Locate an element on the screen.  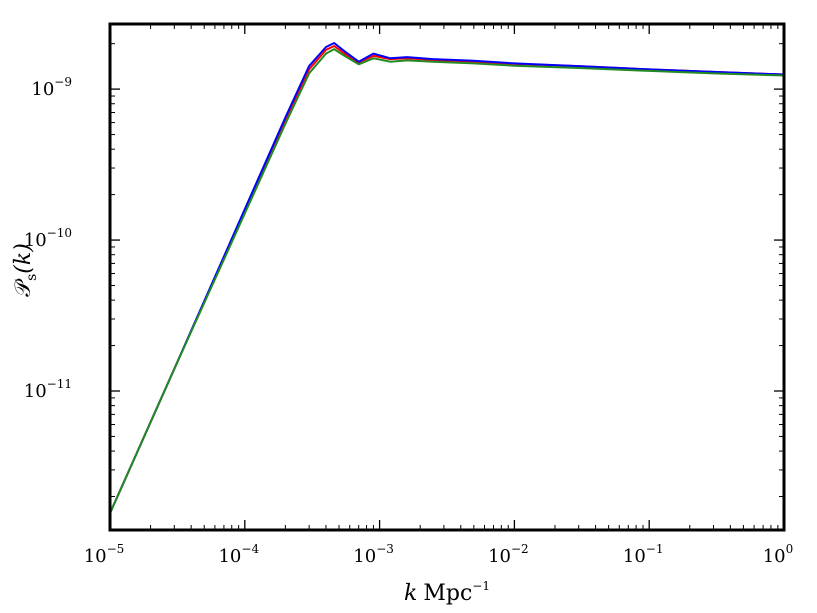
y-tick-label-1: 10−10 is located at coordinates (48, 238).